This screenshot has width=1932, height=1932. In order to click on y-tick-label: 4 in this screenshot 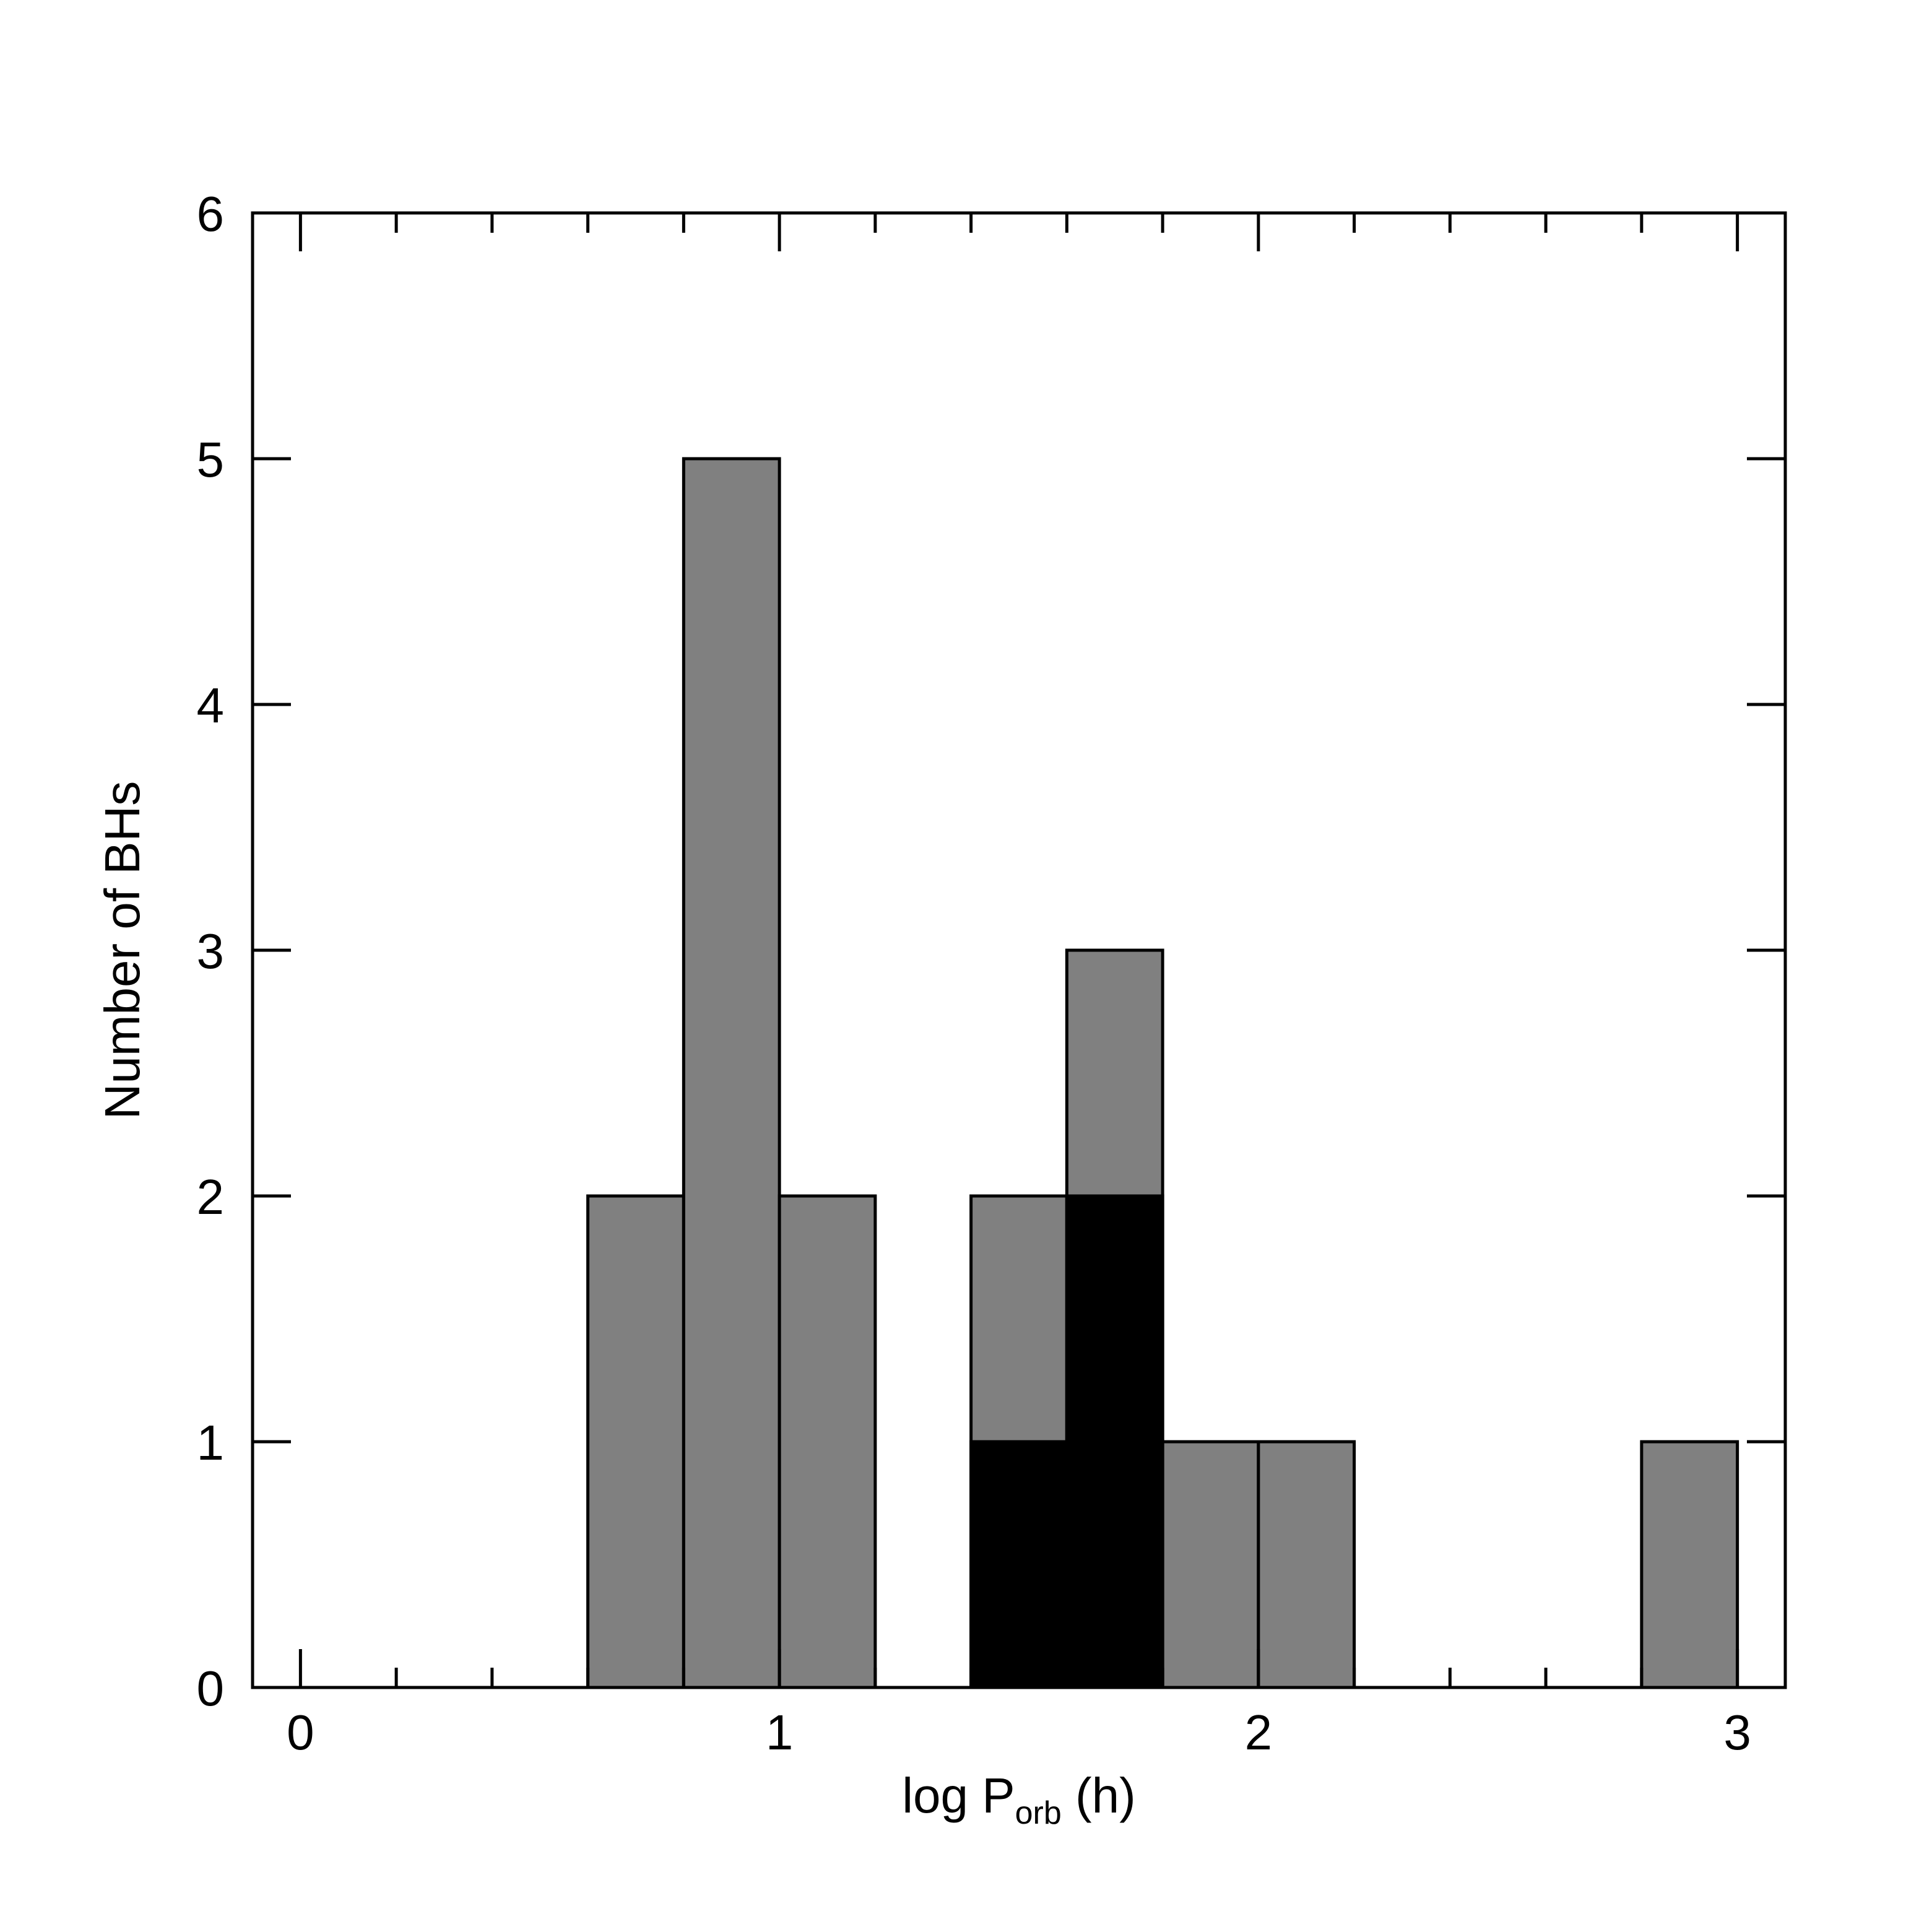, I will do `click(211, 705)`.